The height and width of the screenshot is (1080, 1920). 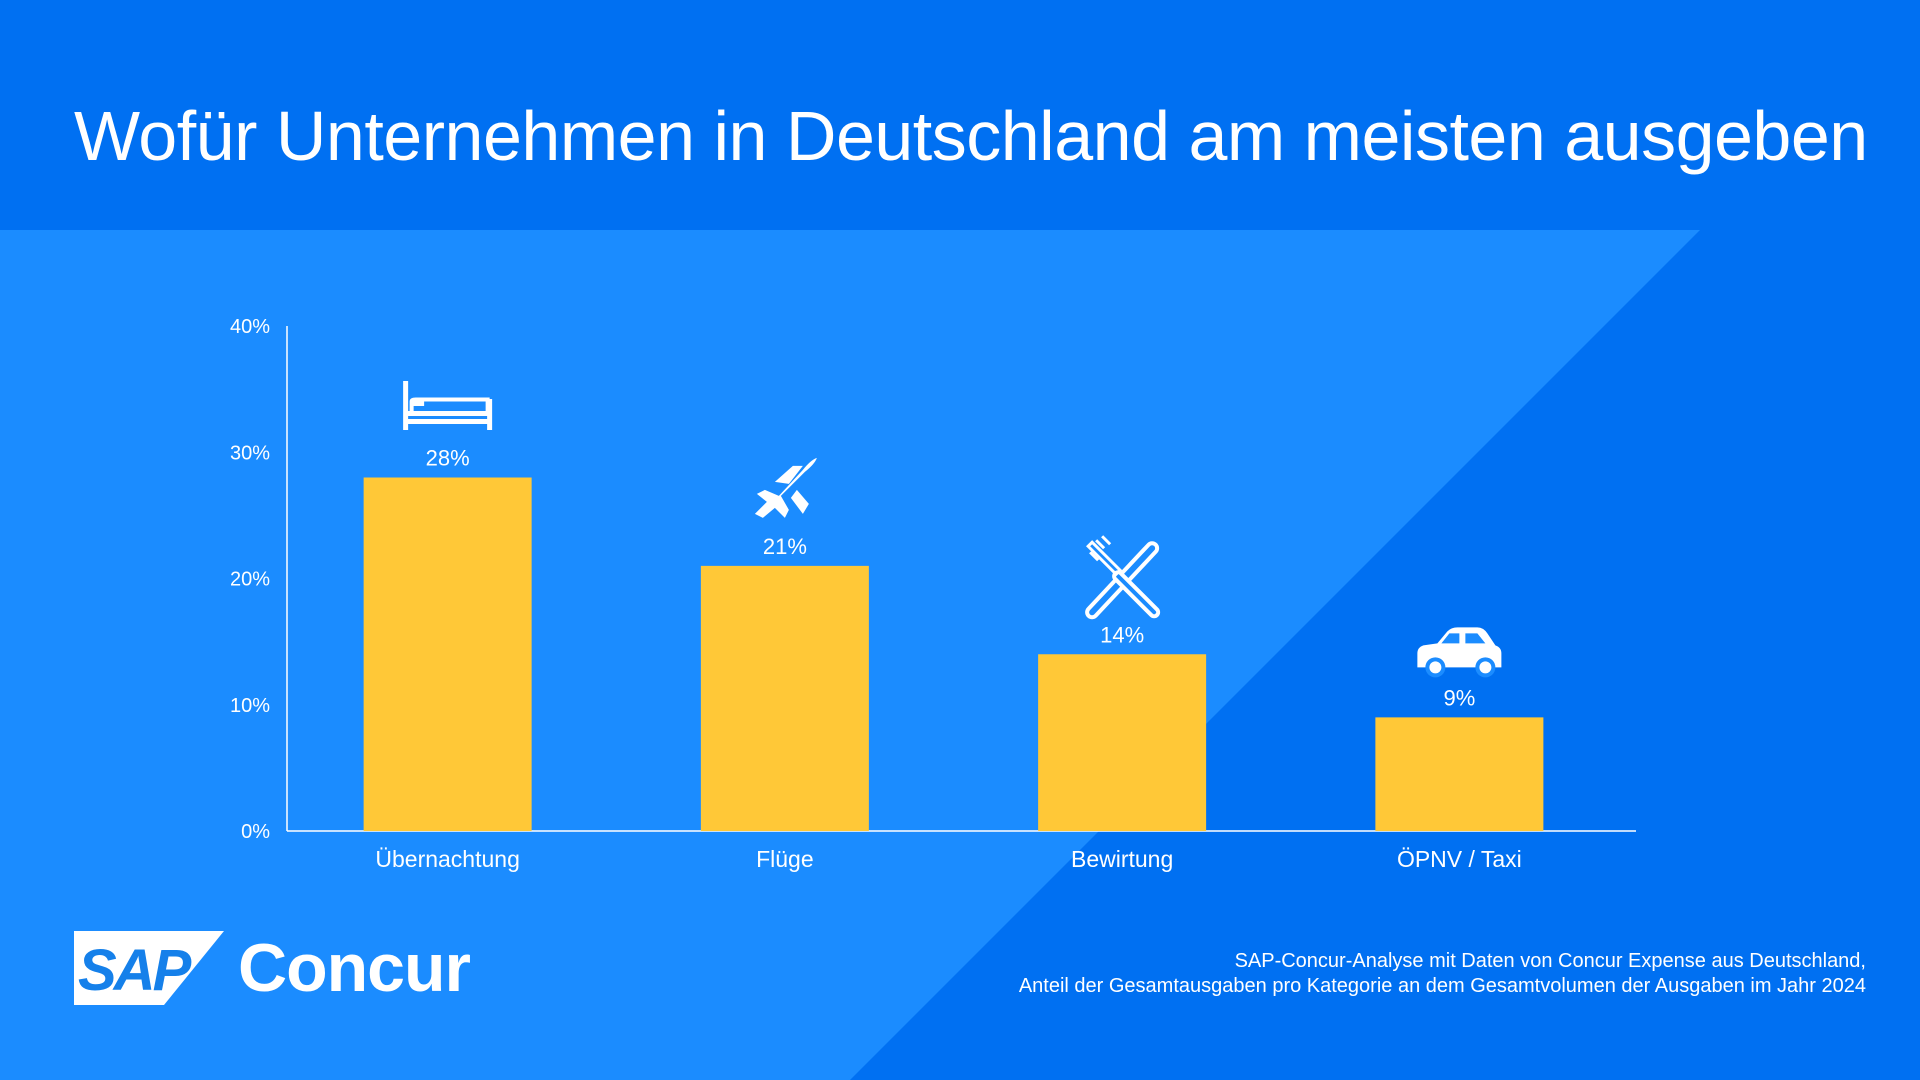 I want to click on bar-value-label: 14%, so click(x=1122, y=634).